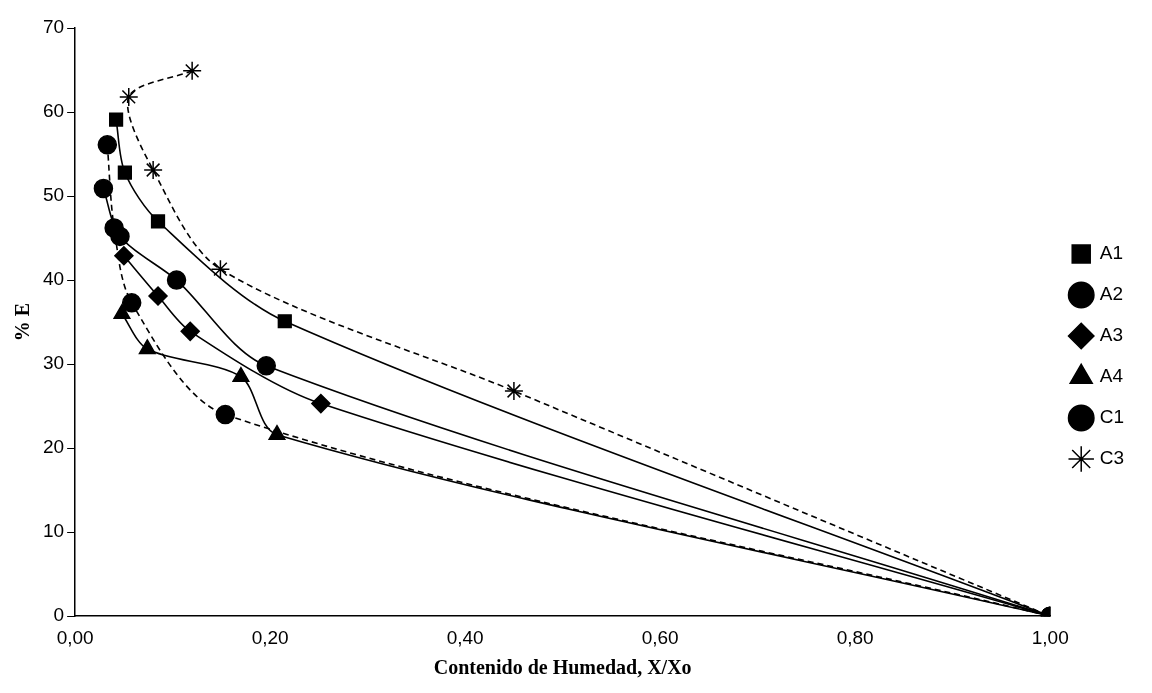 The image size is (1152, 693). Describe the element at coordinates (22, 322) in the screenshot. I see `y-axis-title: % E` at that location.